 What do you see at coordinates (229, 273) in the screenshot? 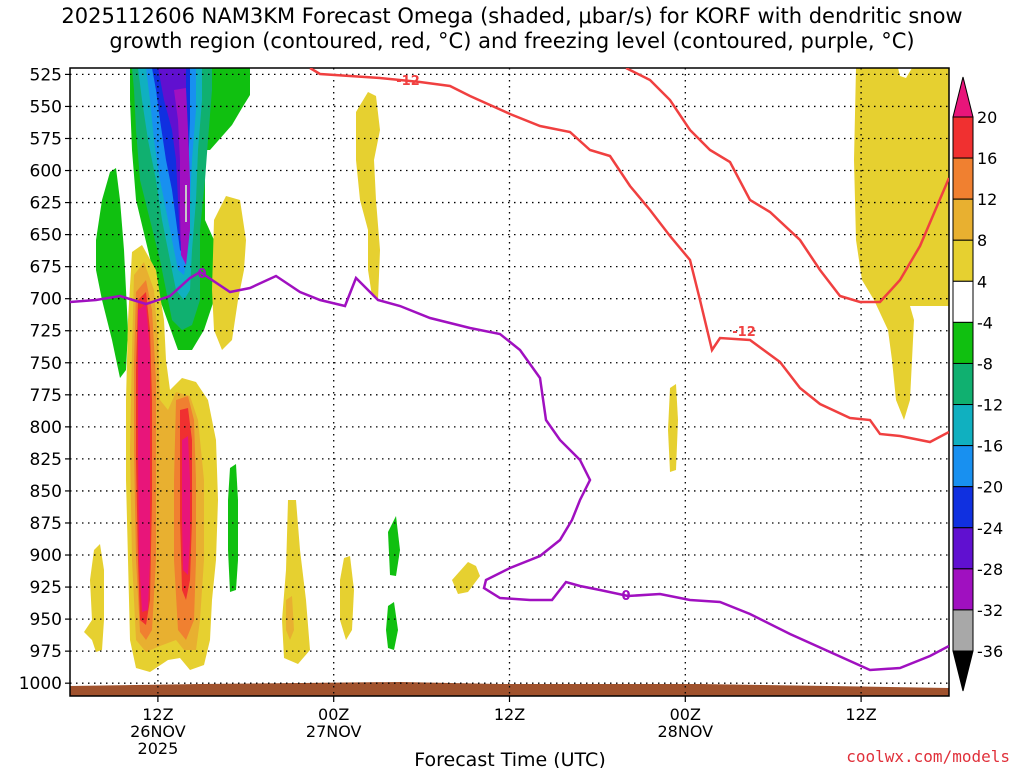
I see `omega-area-pos4-upper` at bounding box center [229, 273].